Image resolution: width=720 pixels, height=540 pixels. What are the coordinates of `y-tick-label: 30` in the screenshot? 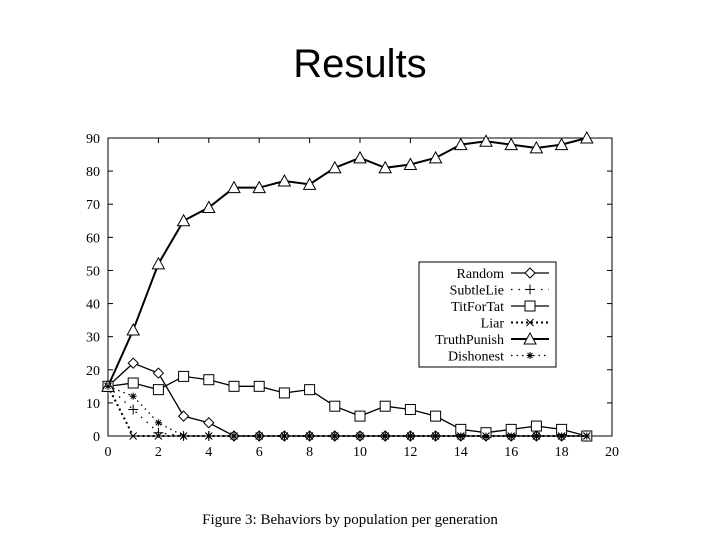 It's located at (93, 338).